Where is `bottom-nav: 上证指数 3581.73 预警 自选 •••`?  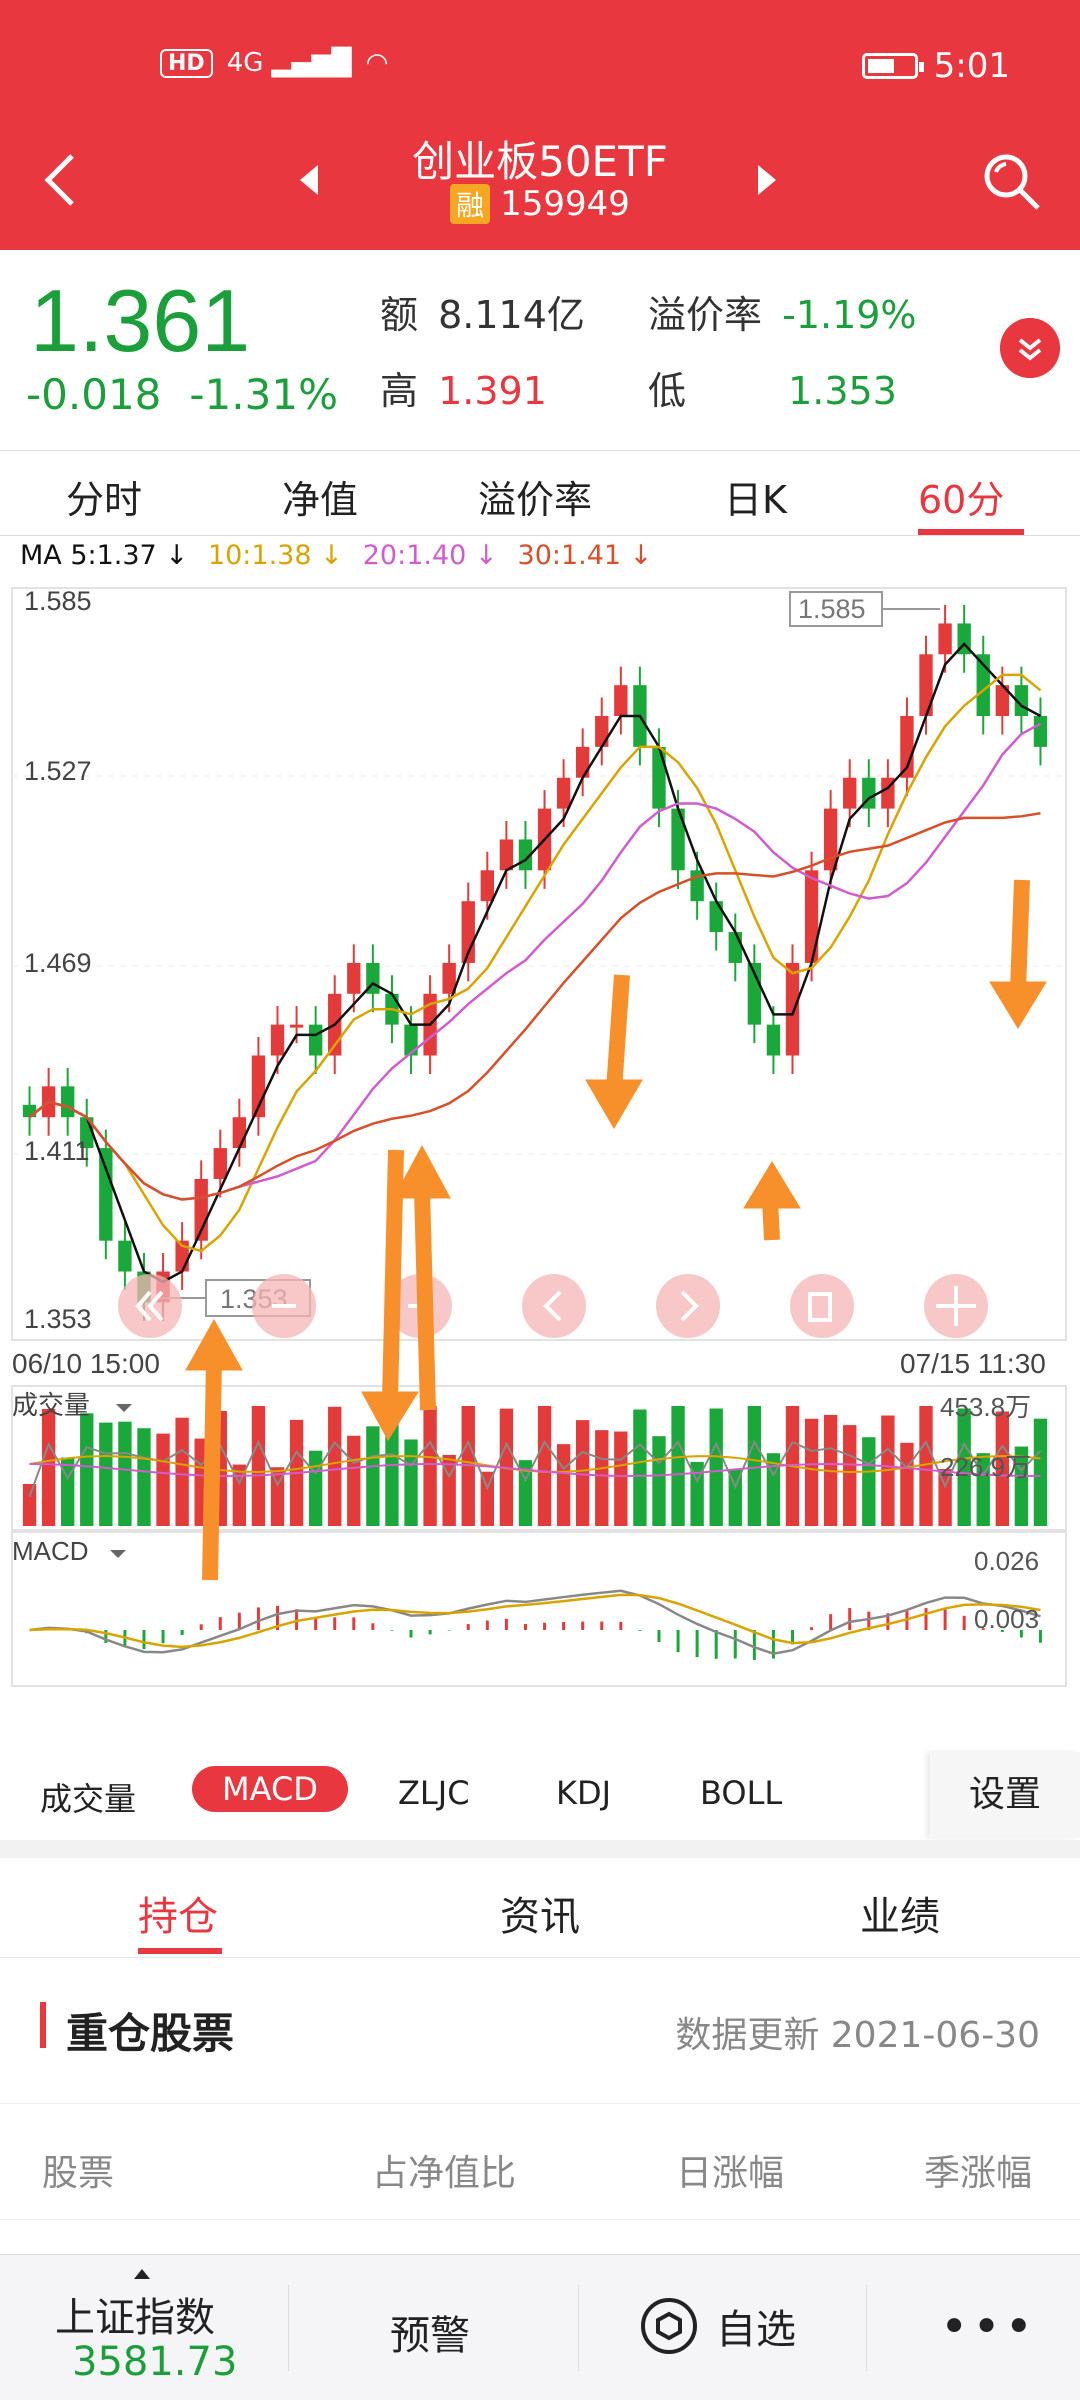
bottom-nav: 上证指数 3581.73 预警 自选 ••• is located at coordinates (540, 2327).